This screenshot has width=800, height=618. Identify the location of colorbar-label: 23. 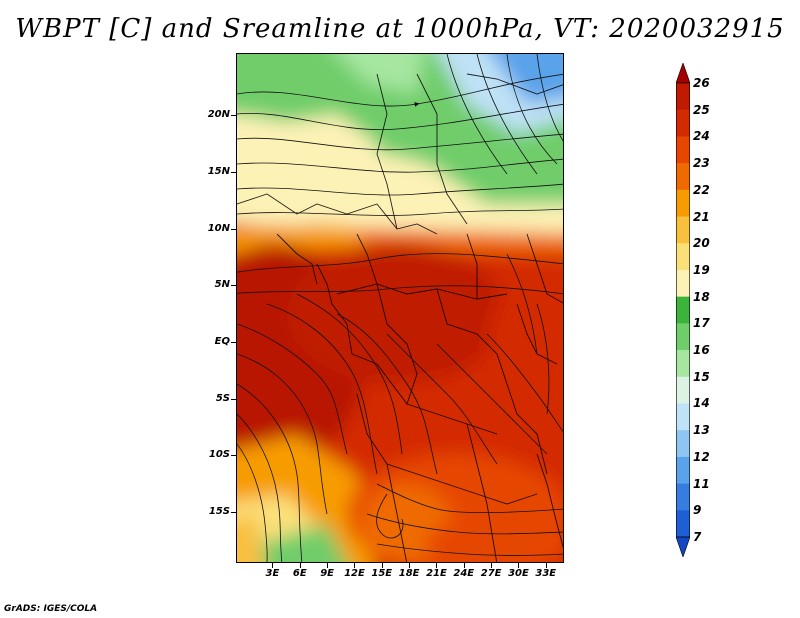
(701, 163).